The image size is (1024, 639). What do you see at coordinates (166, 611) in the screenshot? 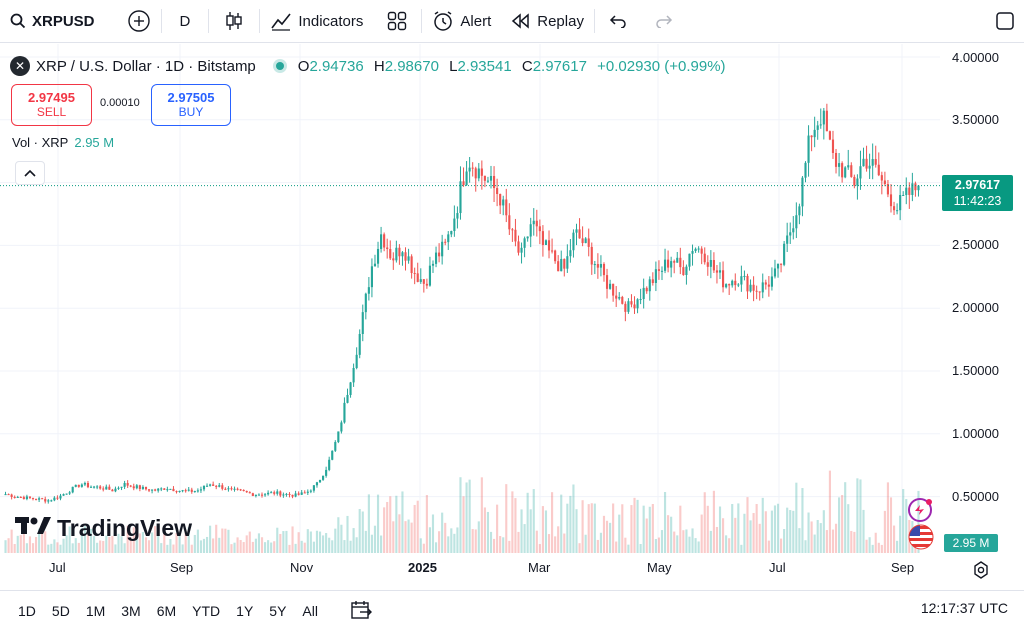
I see `range-6m: 6M` at bounding box center [166, 611].